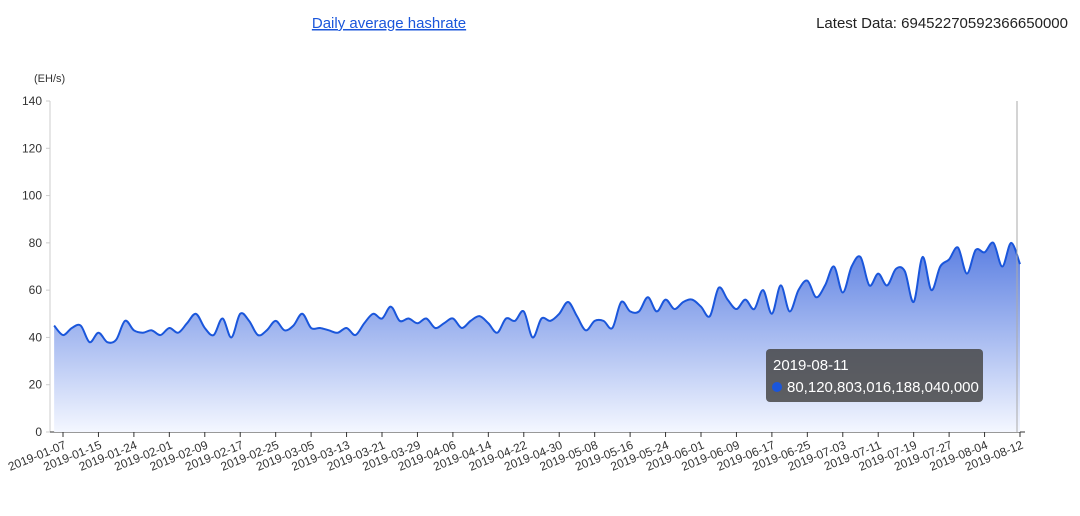 The width and height of the screenshot is (1080, 516). I want to click on tooltip, so click(874, 375).